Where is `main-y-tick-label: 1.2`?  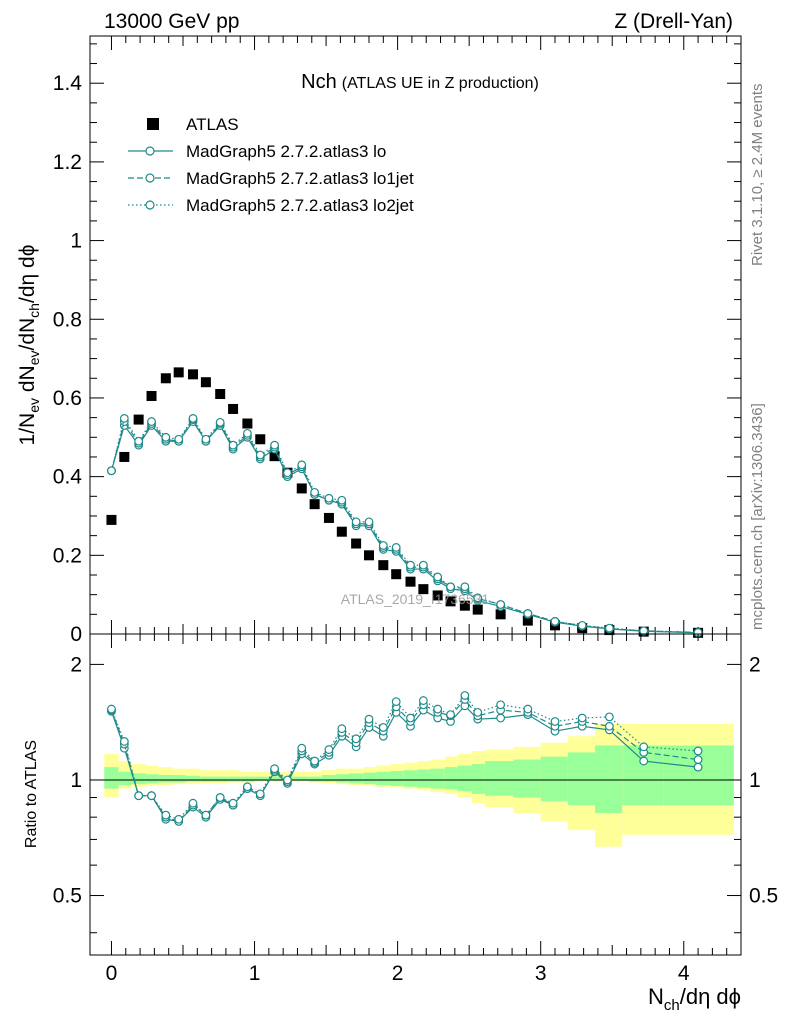
main-y-tick-label: 1.2 is located at coordinates (67, 162).